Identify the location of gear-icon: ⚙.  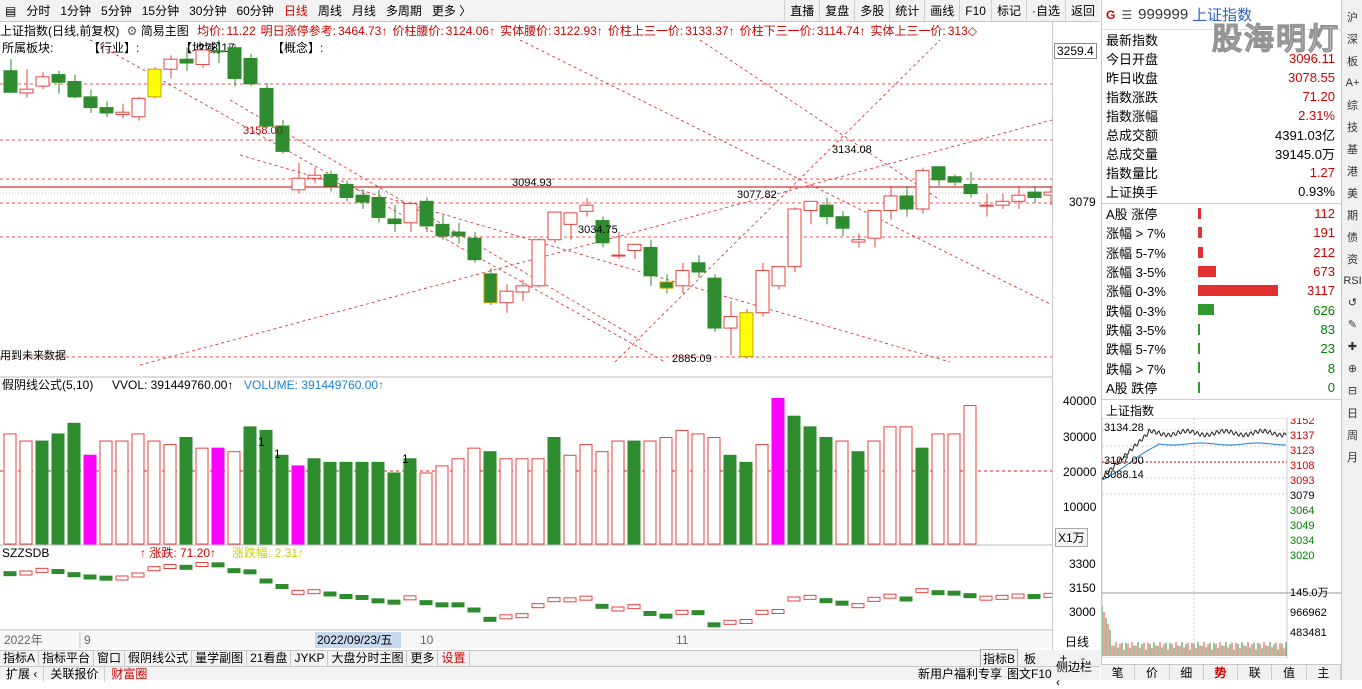
(132, 31).